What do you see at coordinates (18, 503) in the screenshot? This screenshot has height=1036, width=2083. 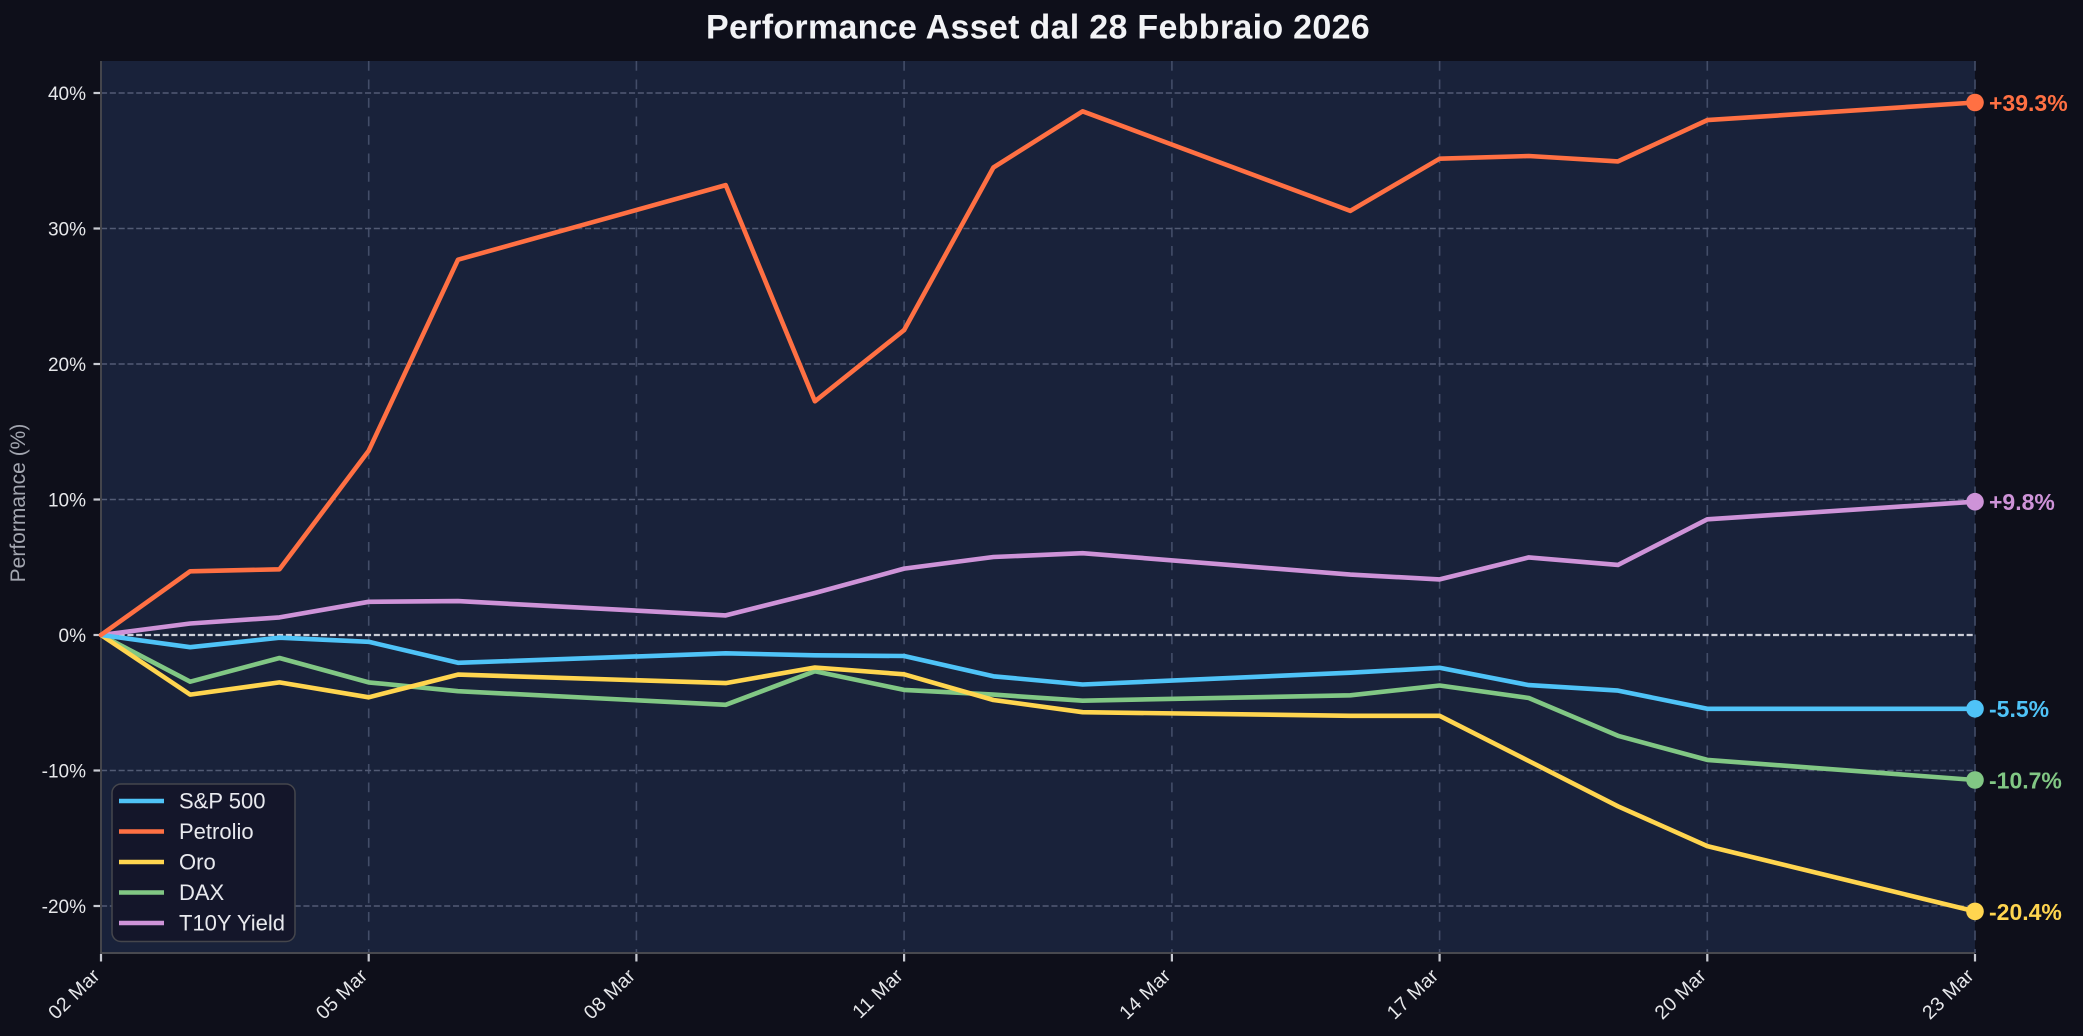 I see `svg-text: Performance (%)` at bounding box center [18, 503].